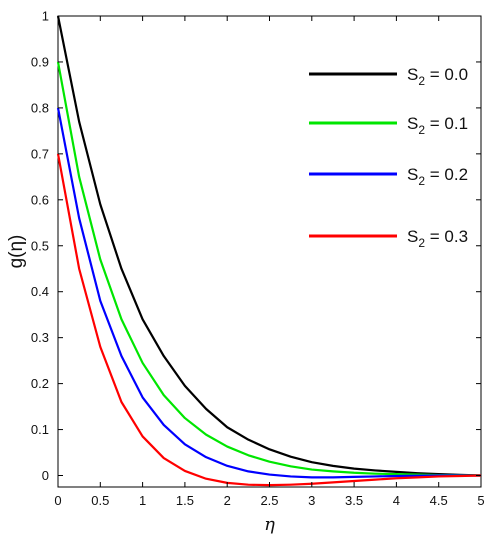 The image size is (493, 550). What do you see at coordinates (311, 500) in the screenshot?
I see `x-tick-label: 3` at bounding box center [311, 500].